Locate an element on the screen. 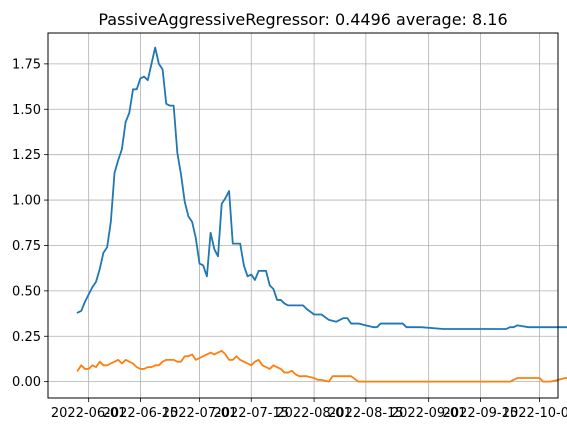 This screenshot has height=435, width=567. x-tick-label: 2022-07-15 is located at coordinates (251, 413).